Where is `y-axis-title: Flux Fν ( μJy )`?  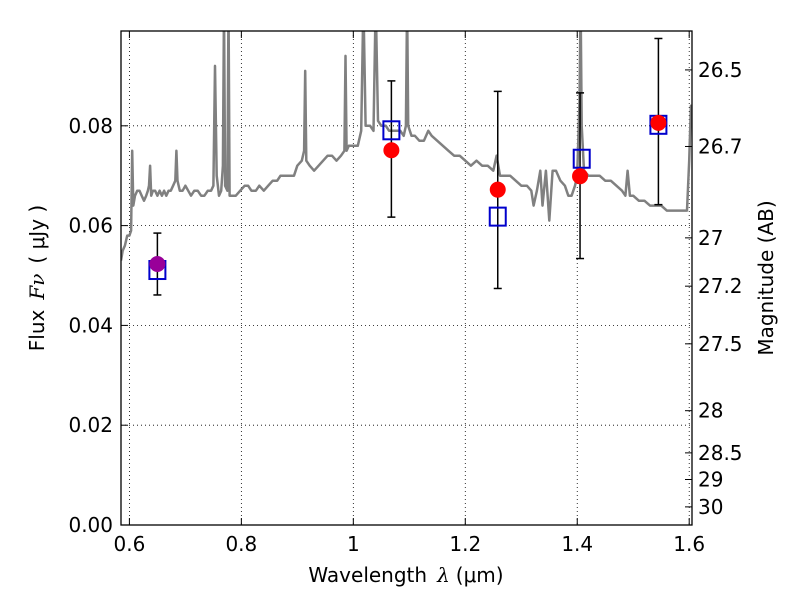
y-axis-title: Flux Fν ( μJy ) is located at coordinates (37, 278).